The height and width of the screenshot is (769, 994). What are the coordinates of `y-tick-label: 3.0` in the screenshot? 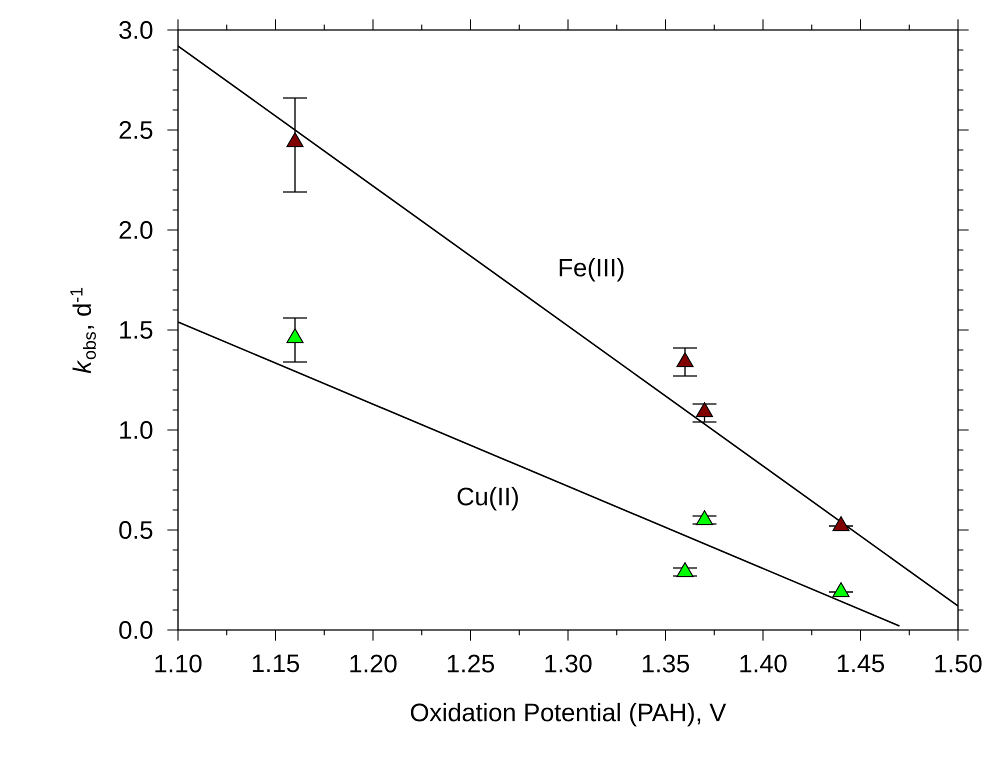 It's located at (135, 30).